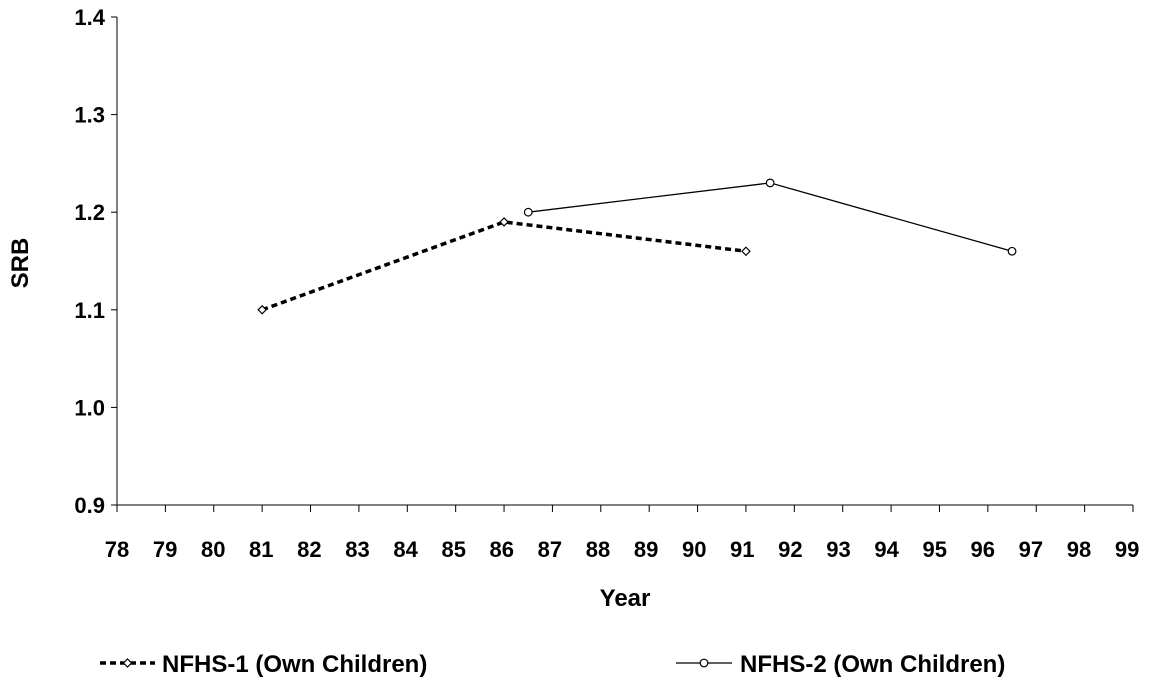  Describe the element at coordinates (1079, 549) in the screenshot. I see `x-tick-label: 98` at that location.